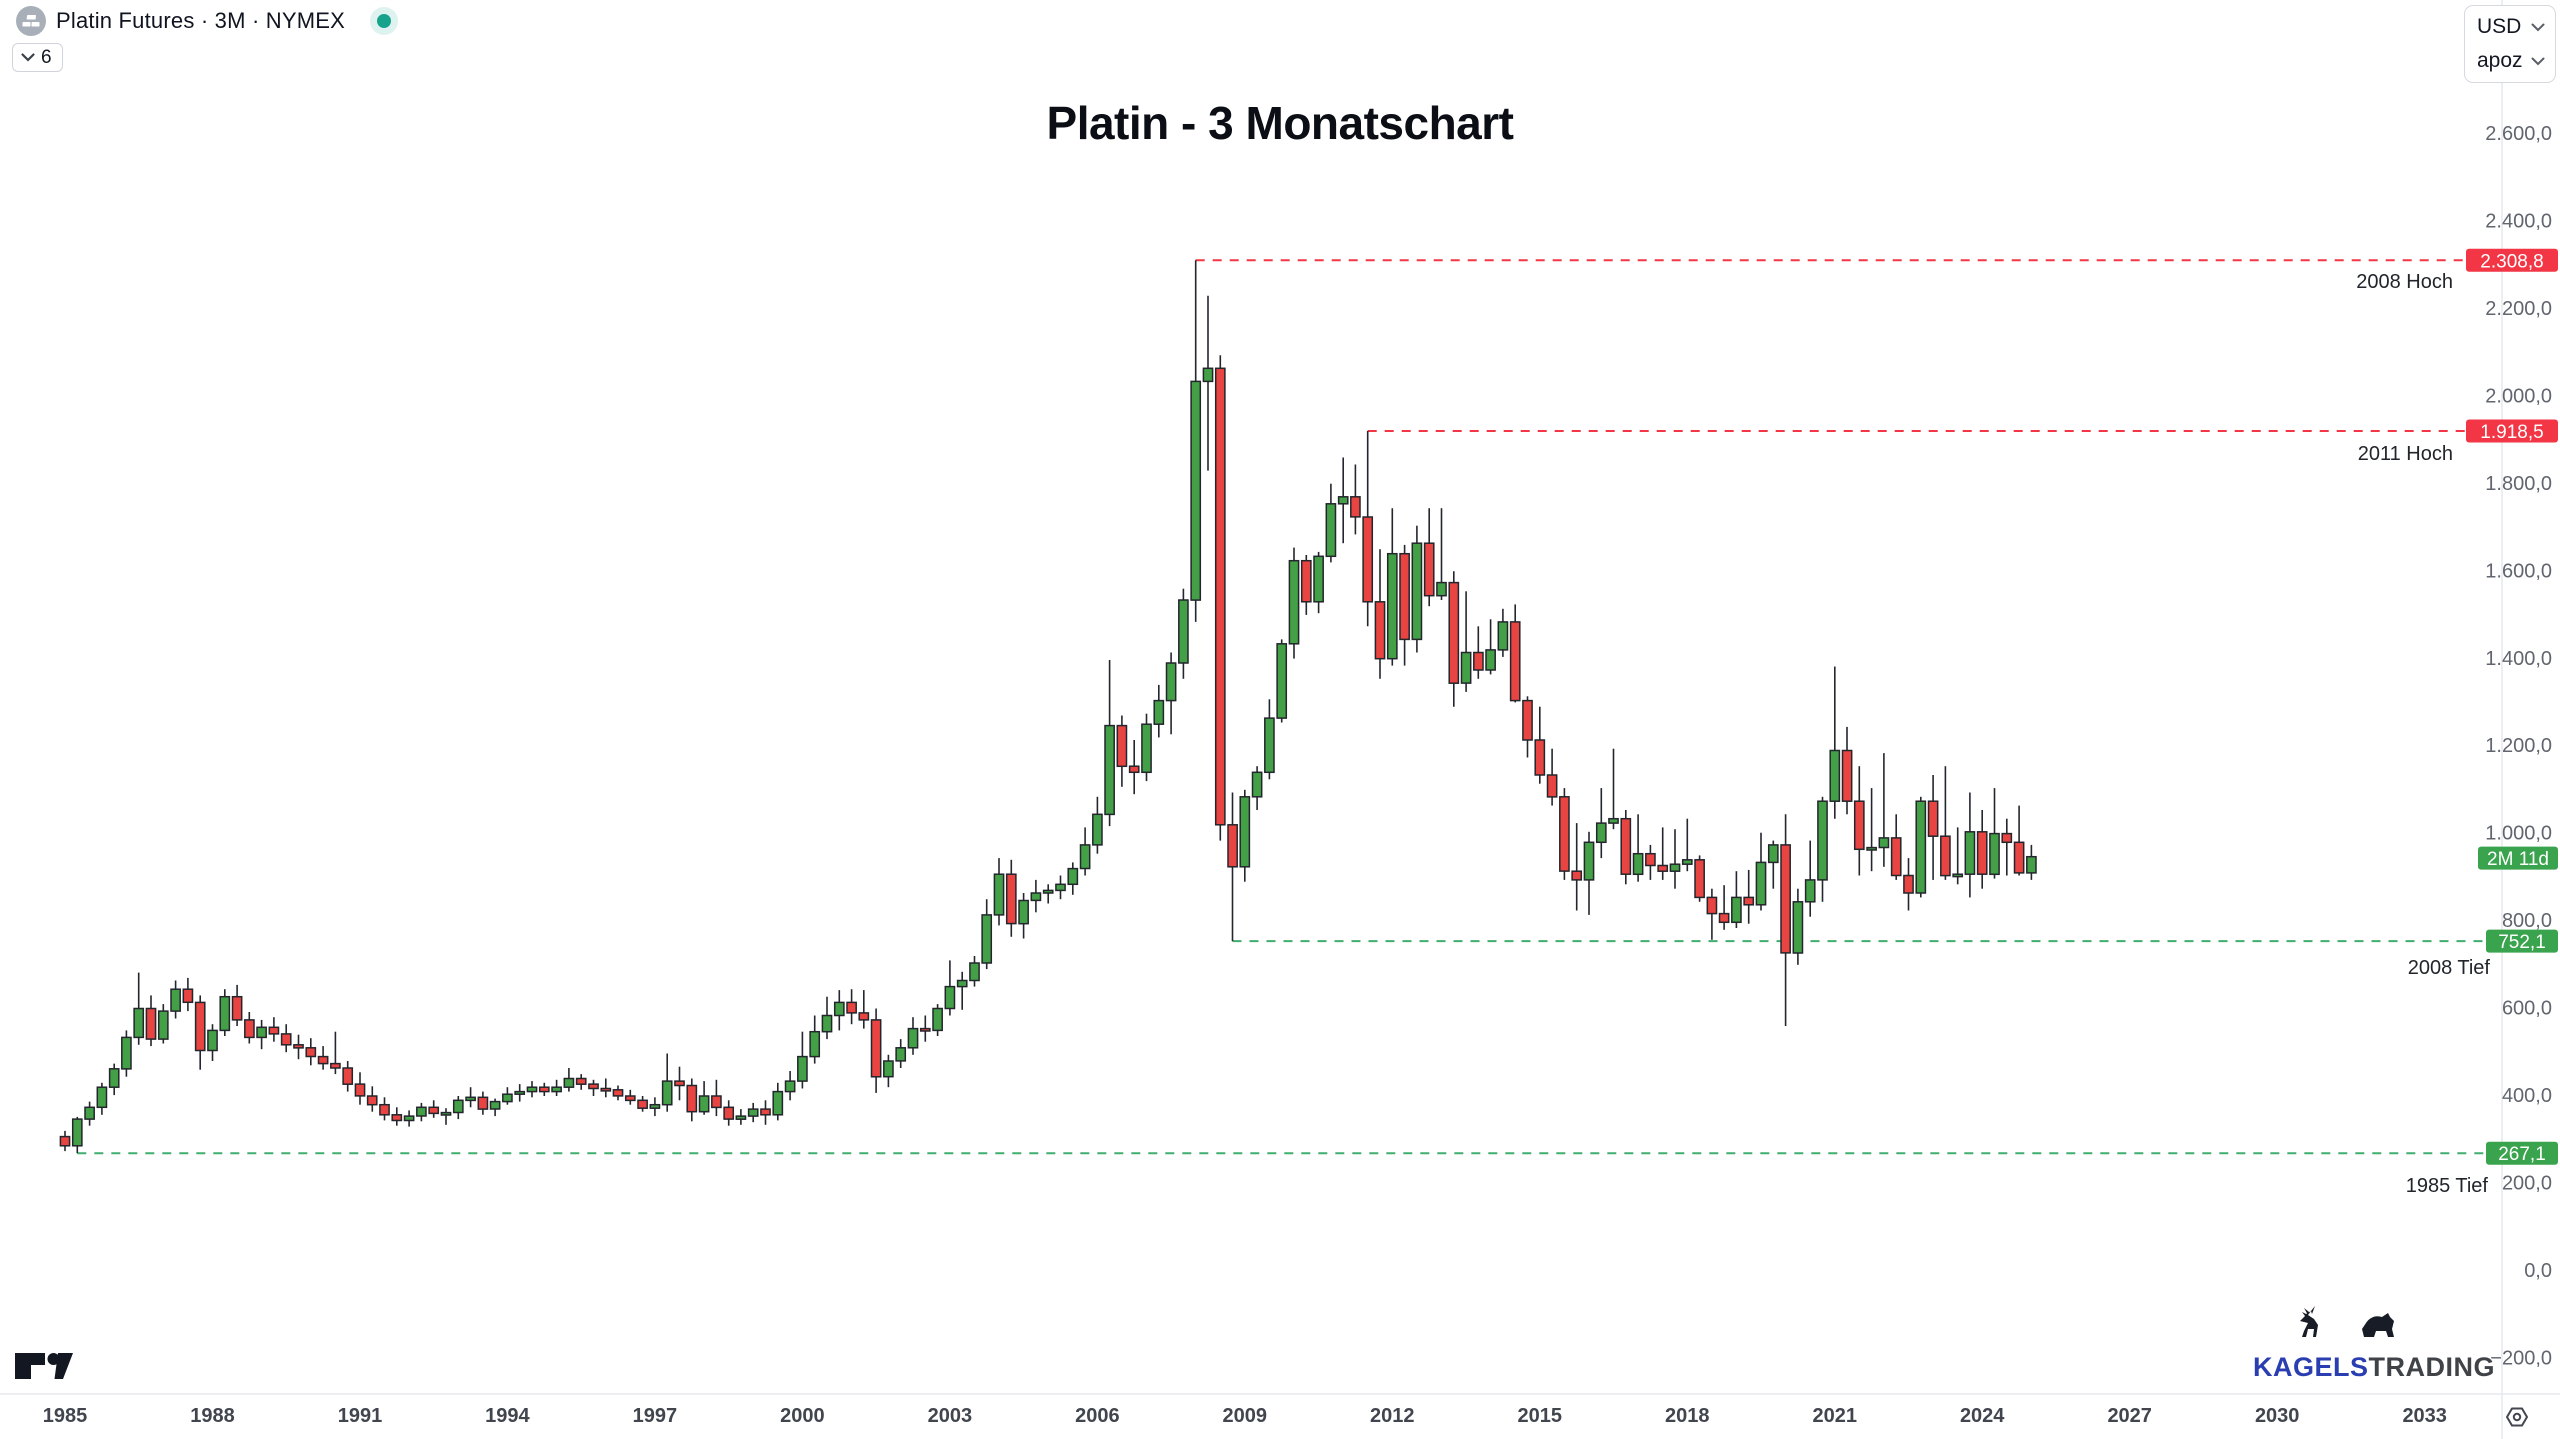  Describe the element at coordinates (2447, 1186) in the screenshot. I see `chart-annotation: 1985 Tief` at that location.